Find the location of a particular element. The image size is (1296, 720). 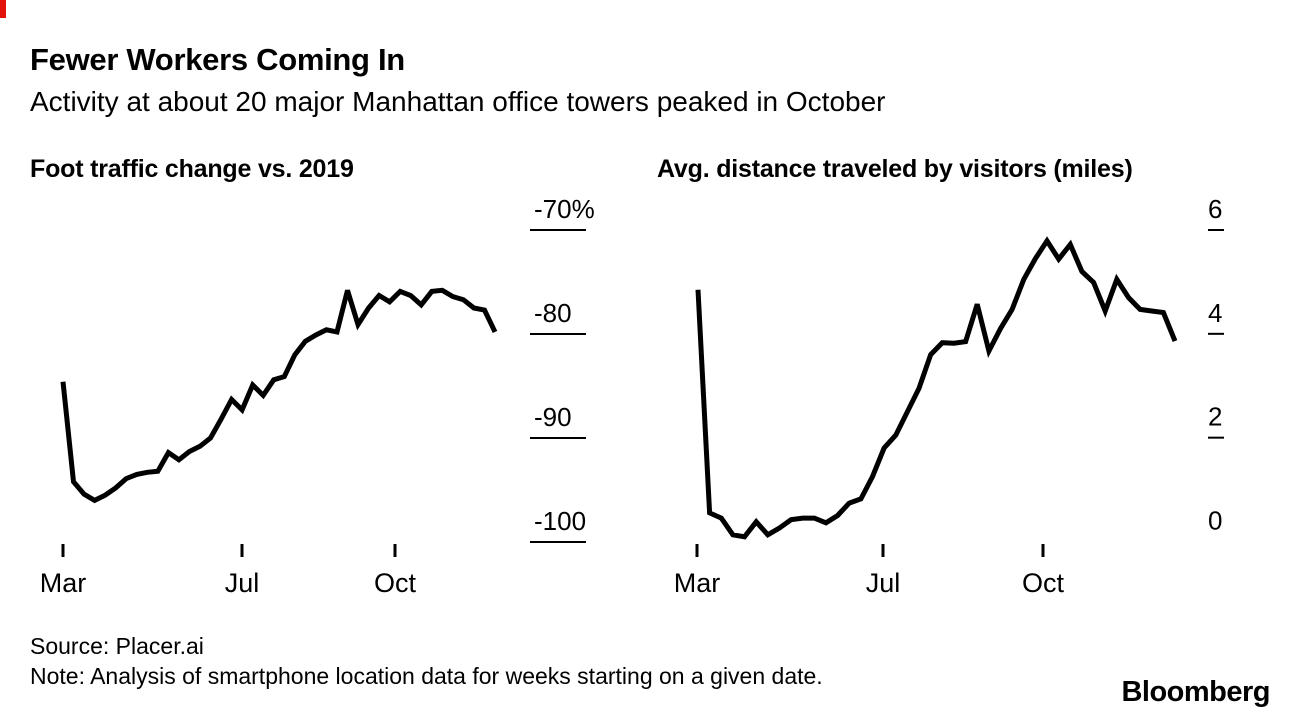

y-axis-tick-label: 4 is located at coordinates (1215, 313).